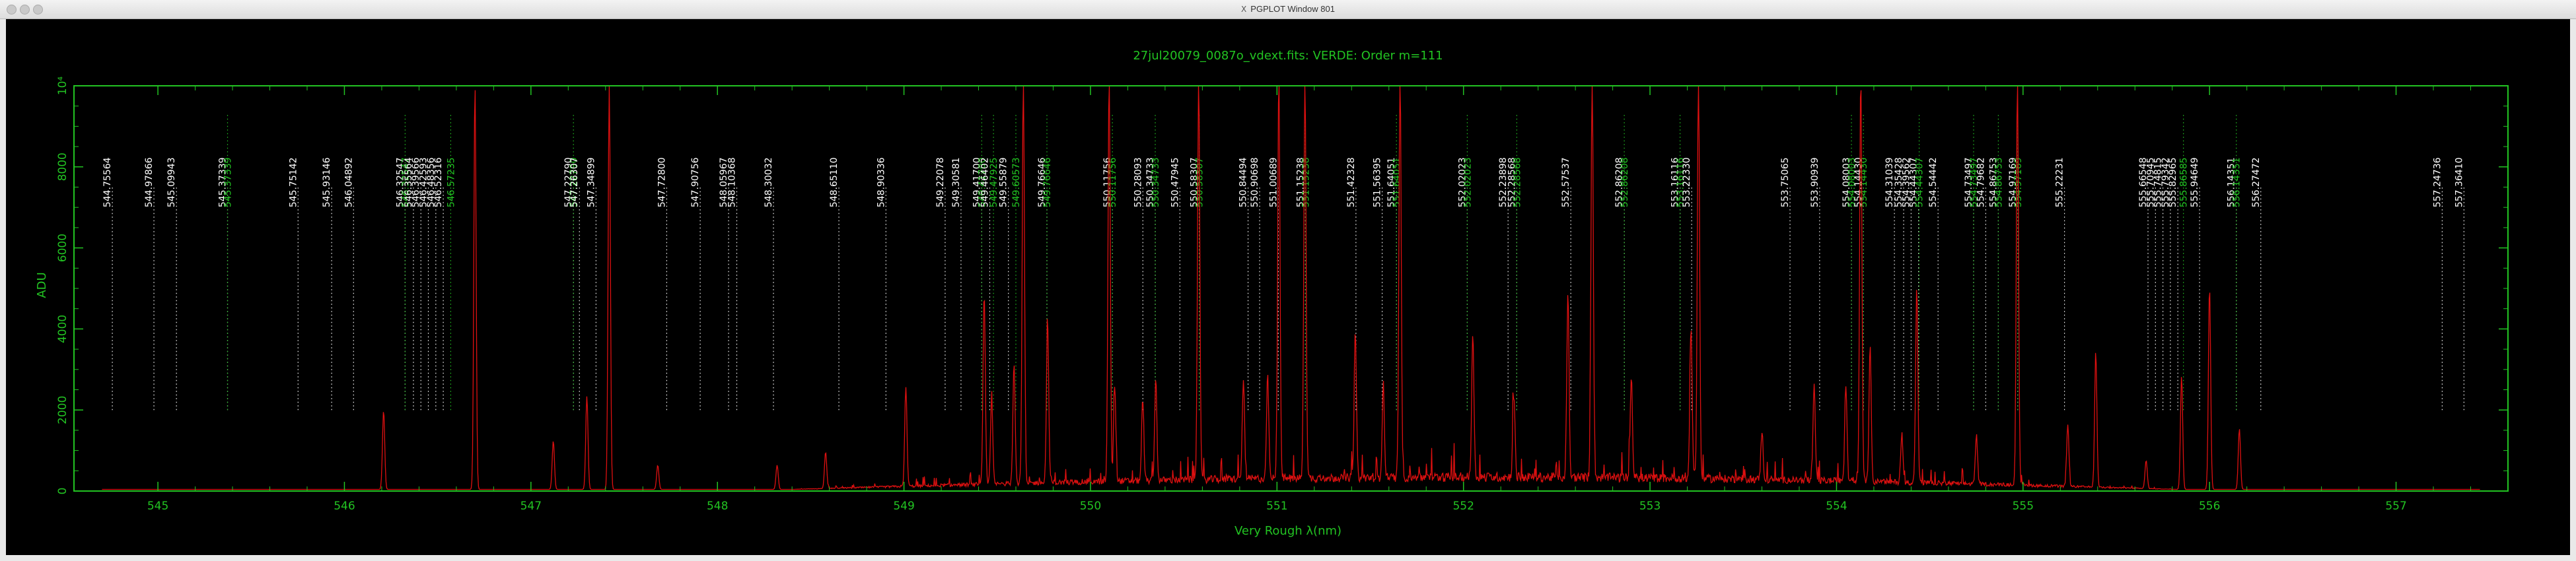 The width and height of the screenshot is (2576, 561). What do you see at coordinates (724, 182) in the screenshot?
I see `line-marker-label: 548.05967` at bounding box center [724, 182].